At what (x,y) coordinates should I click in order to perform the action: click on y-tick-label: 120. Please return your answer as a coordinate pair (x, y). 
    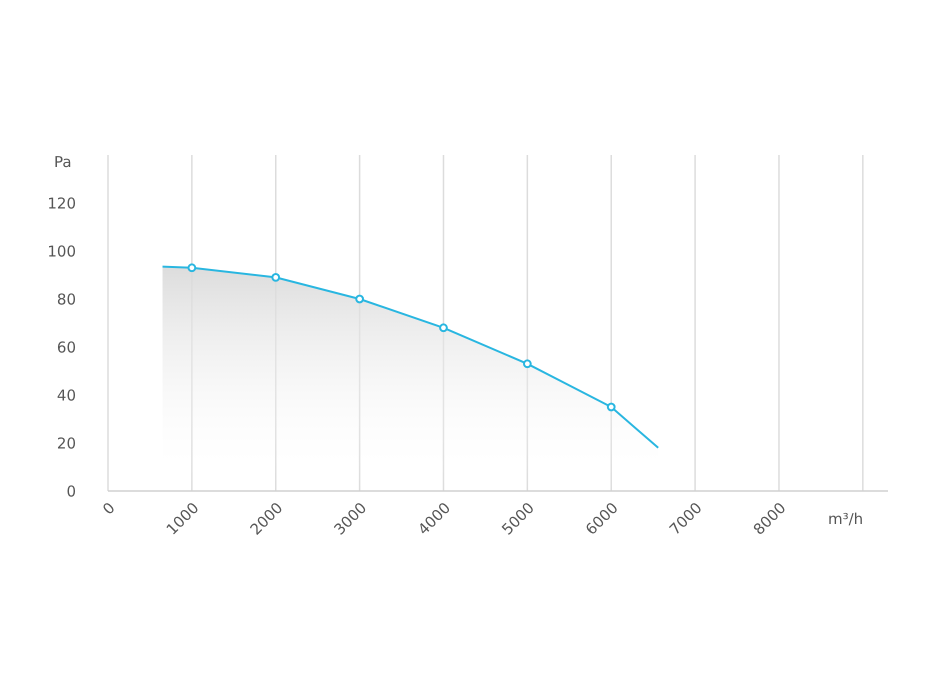
    Looking at the image, I should click on (61, 203).